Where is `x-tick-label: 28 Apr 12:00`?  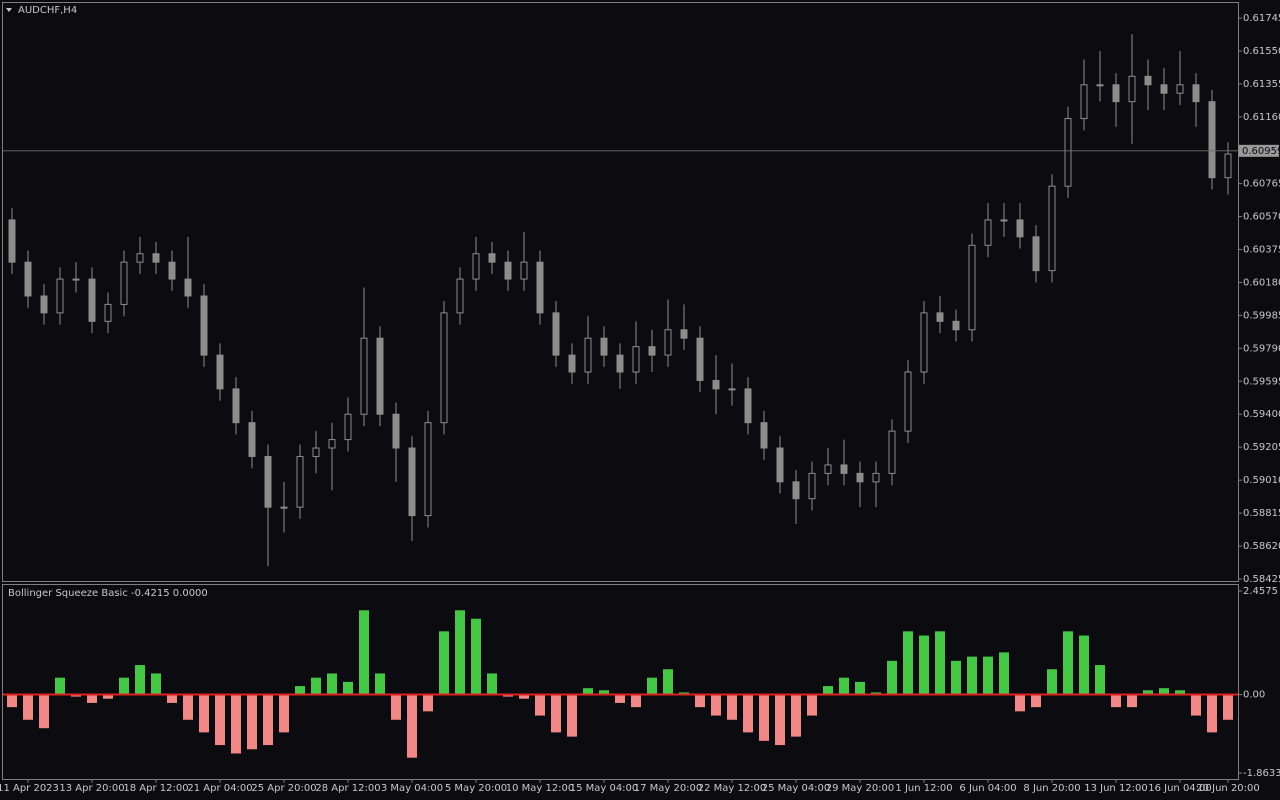
x-tick-label: 28 Apr 12:00 is located at coordinates (347, 788).